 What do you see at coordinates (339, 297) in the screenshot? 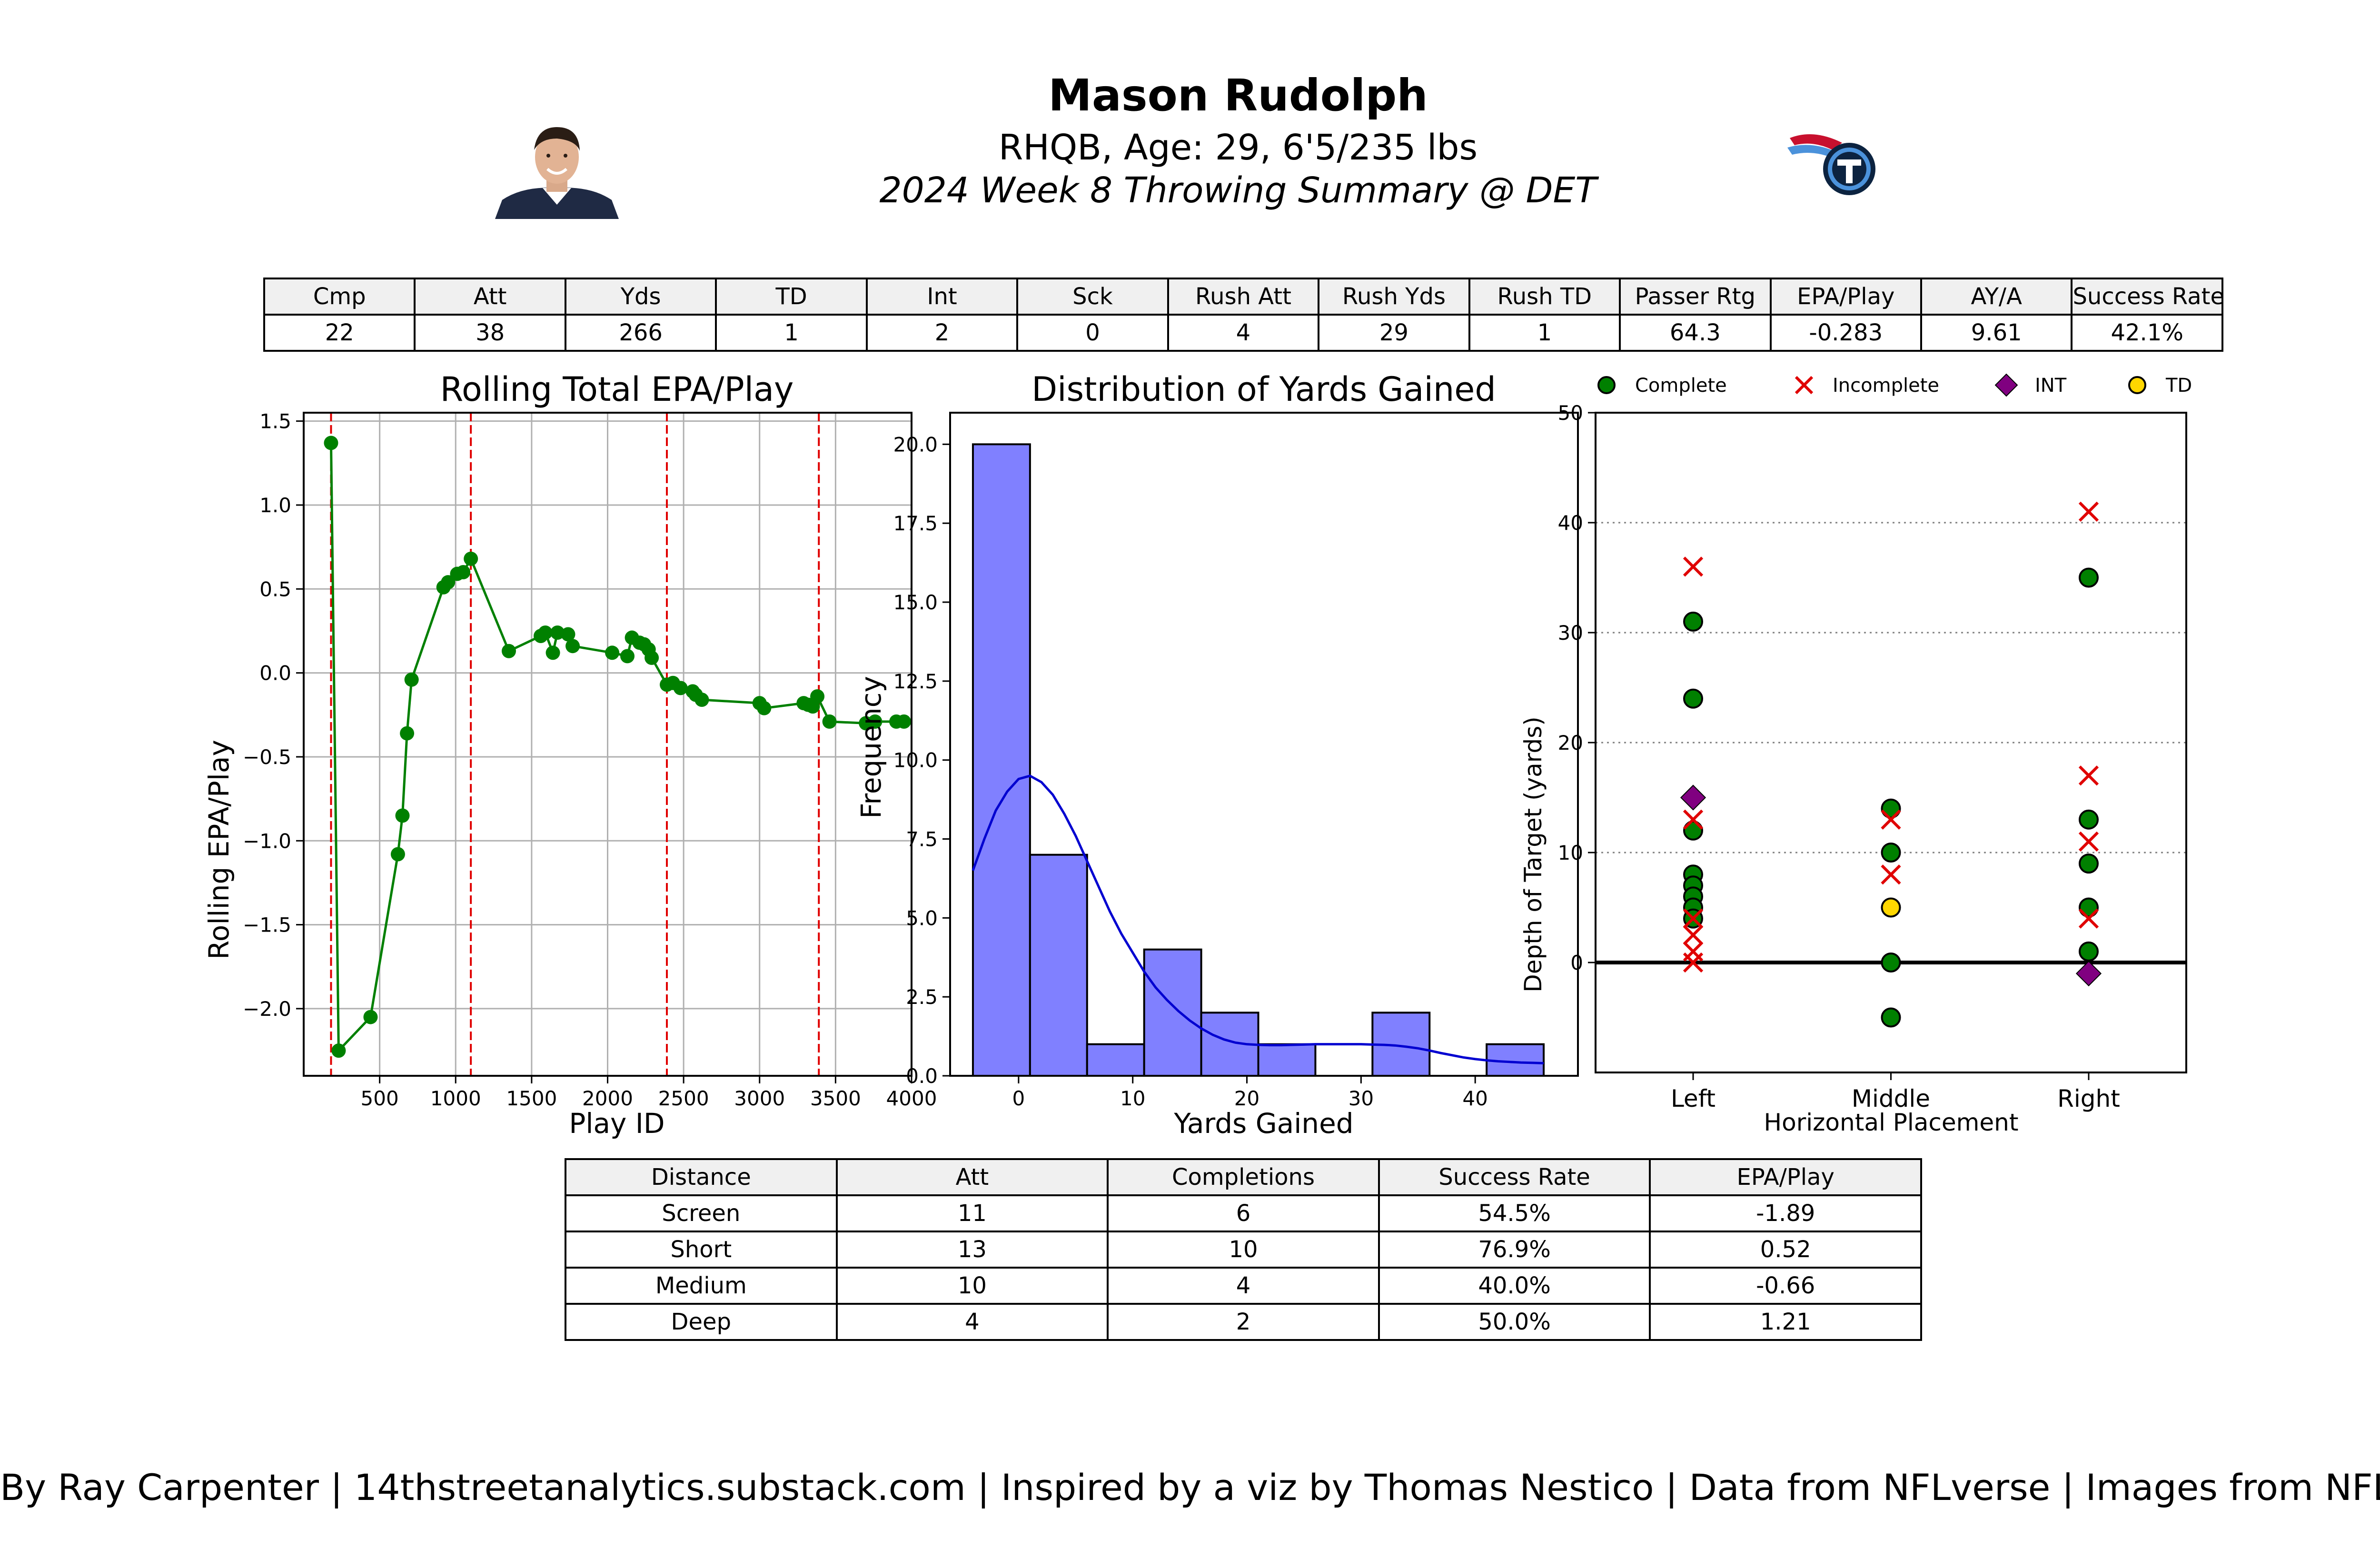
I see `stat-header: Cmp` at bounding box center [339, 297].